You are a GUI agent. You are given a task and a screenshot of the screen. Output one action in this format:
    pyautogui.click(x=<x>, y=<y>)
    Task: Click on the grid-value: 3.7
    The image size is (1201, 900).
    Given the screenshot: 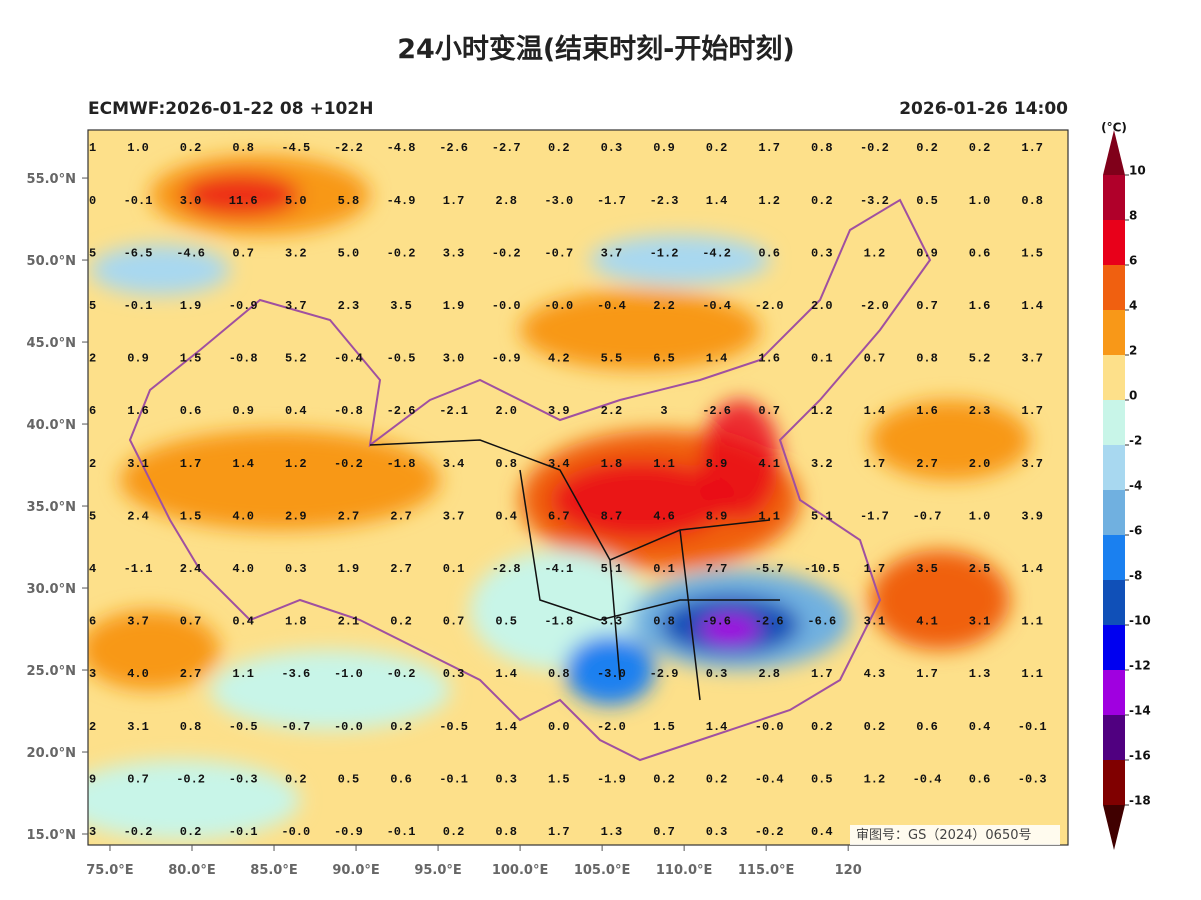 What is the action you would take?
    pyautogui.click(x=296, y=306)
    